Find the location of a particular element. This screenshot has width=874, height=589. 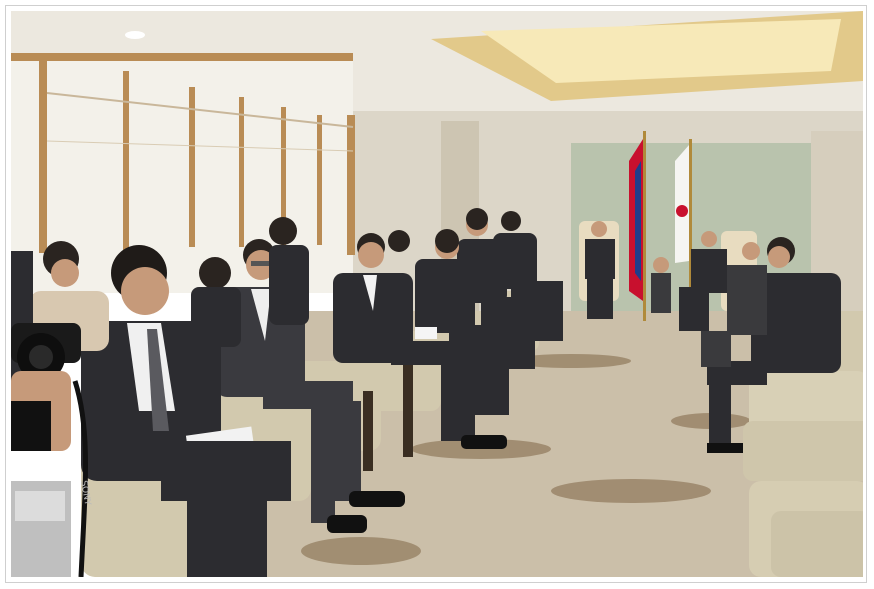

flags is located at coordinates (660, 226).